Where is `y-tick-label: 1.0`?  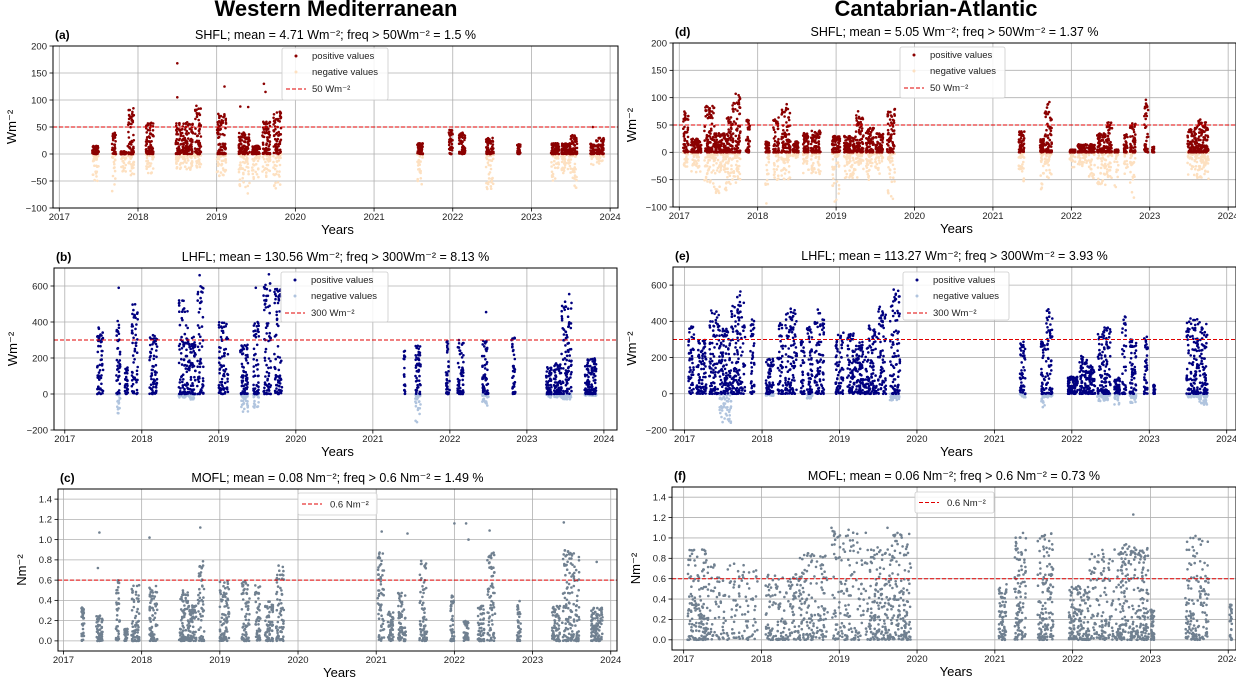 y-tick-label: 1.0 is located at coordinates (45, 540).